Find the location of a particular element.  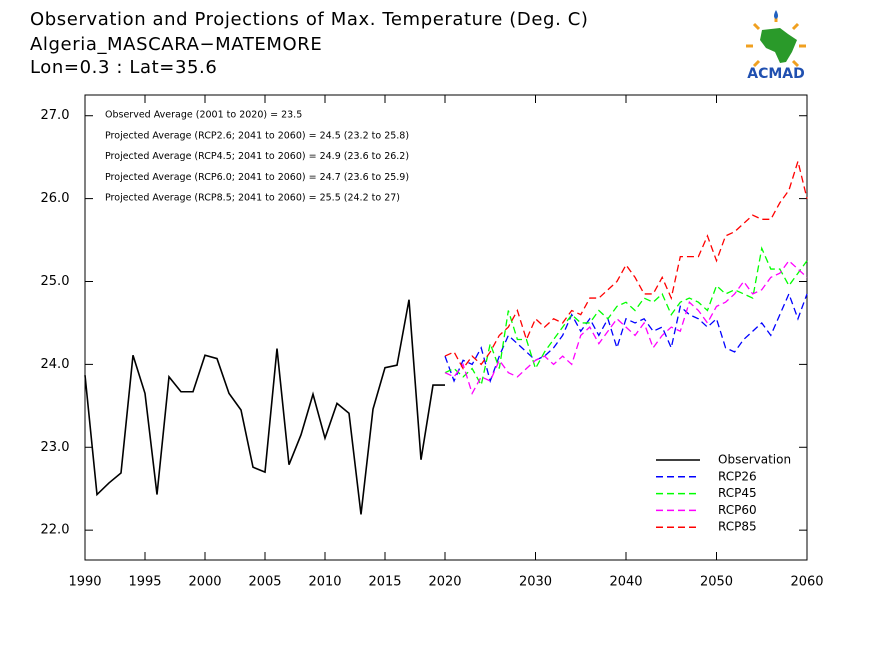

x-tick-label: 2005 is located at coordinates (264, 582).